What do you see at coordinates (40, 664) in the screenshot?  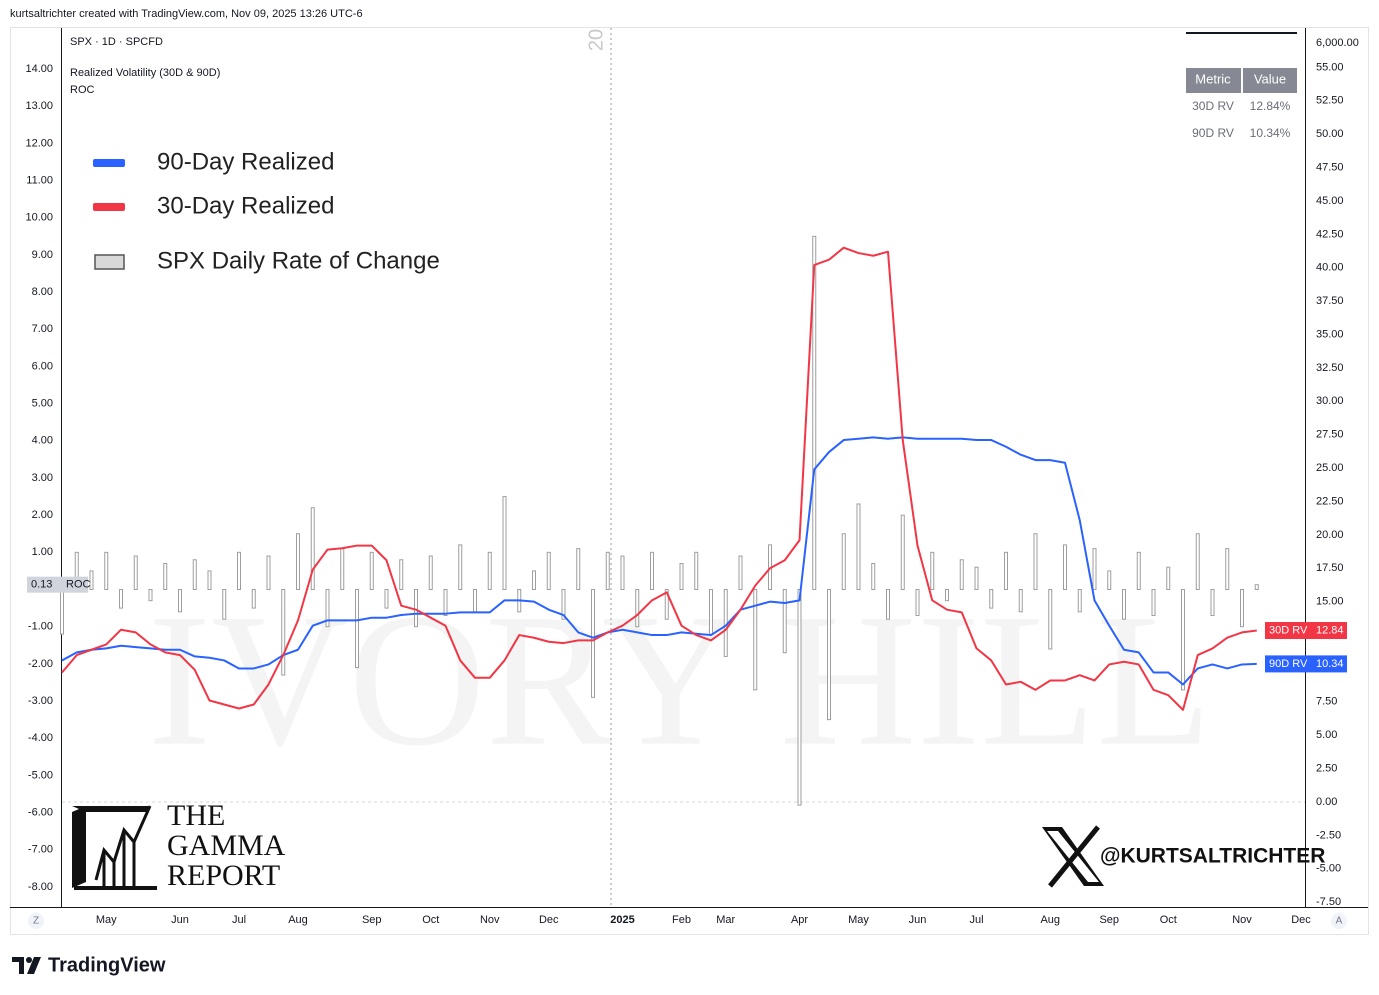 I see `y-tick-label: -2.00` at bounding box center [40, 664].